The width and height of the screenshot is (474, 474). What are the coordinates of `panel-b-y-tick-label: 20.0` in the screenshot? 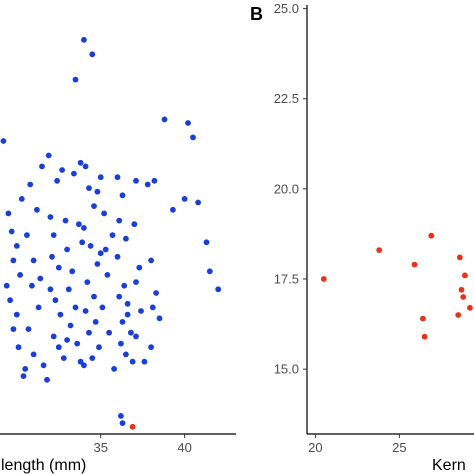 It's located at (286, 188).